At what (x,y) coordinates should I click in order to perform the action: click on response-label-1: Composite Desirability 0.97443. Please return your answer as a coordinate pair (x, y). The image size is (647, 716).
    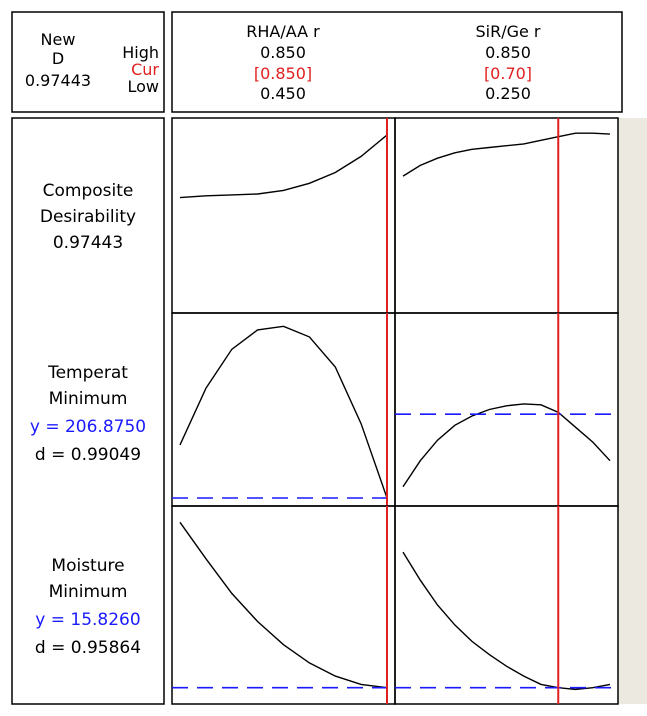
    Looking at the image, I should click on (88, 217).